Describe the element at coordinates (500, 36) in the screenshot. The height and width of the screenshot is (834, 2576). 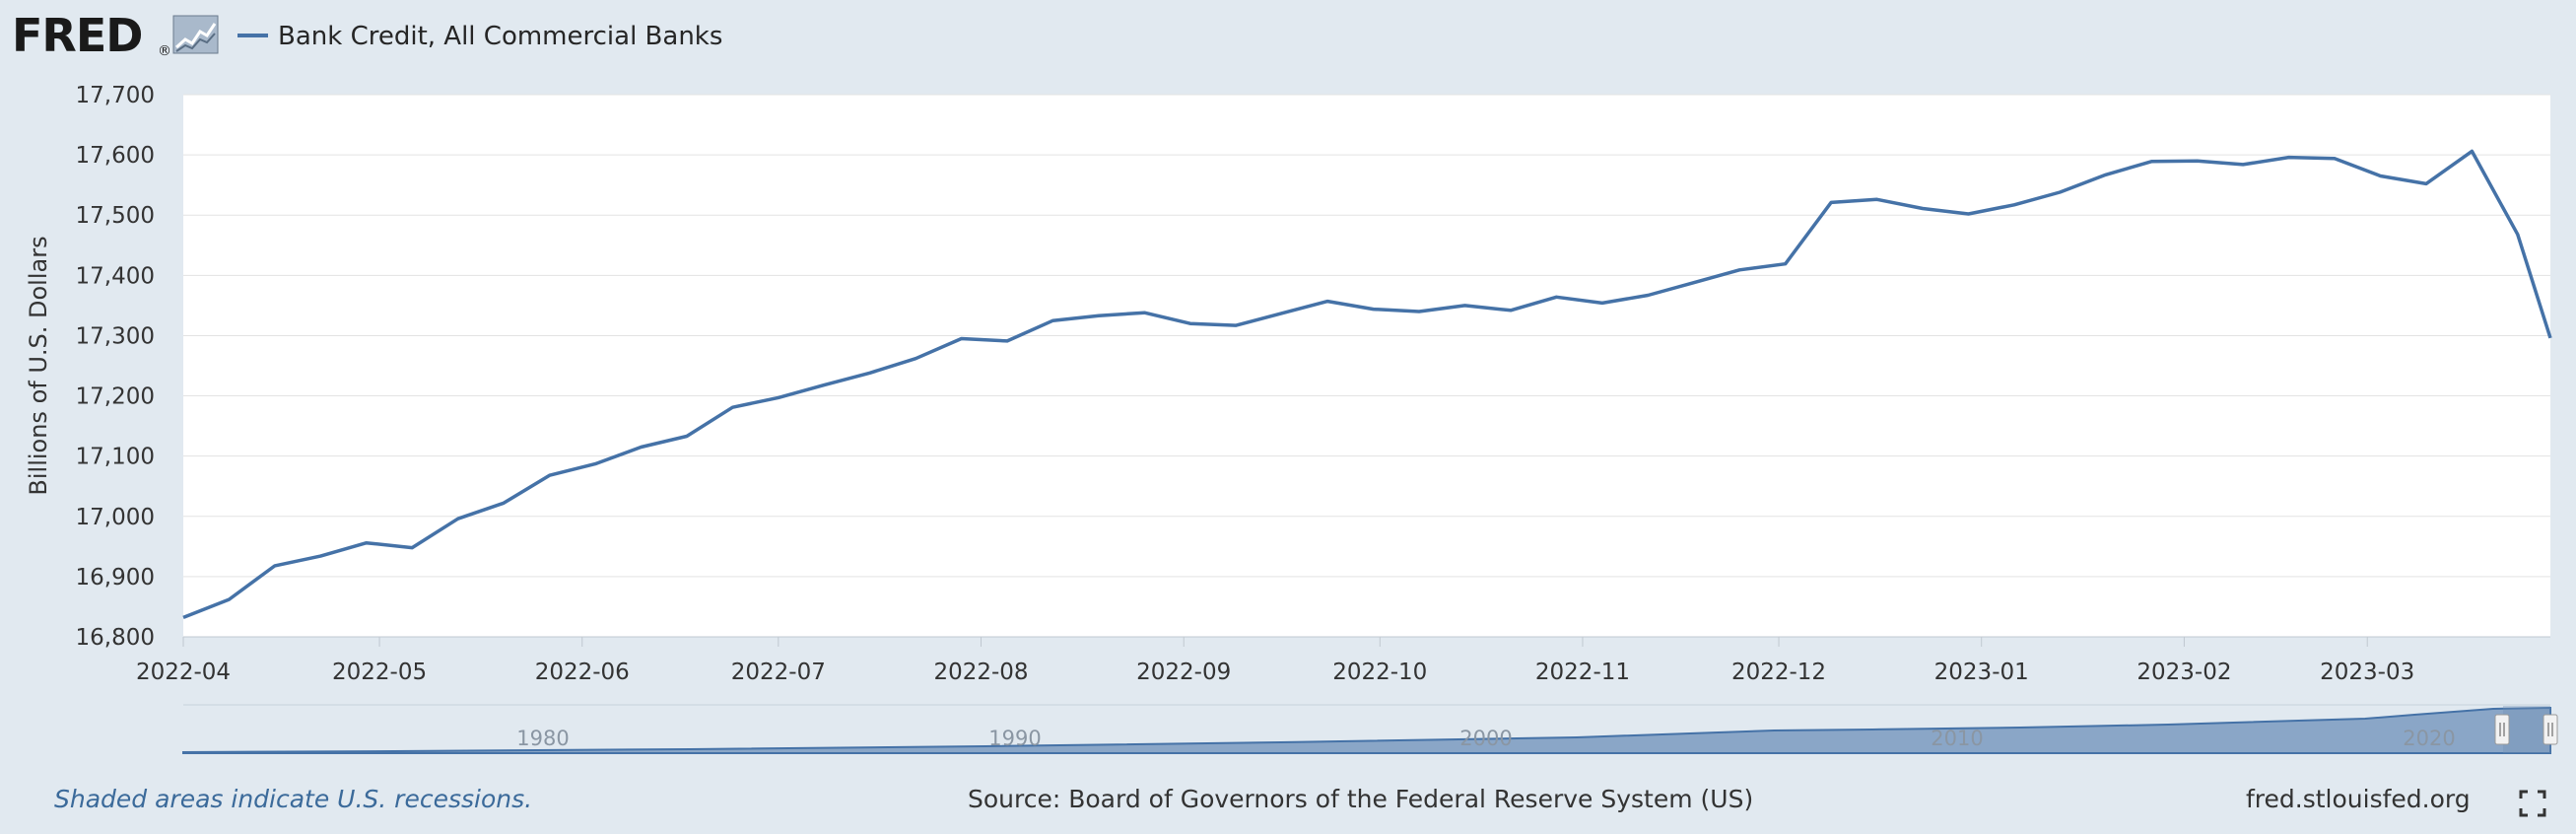
I see `legend-label: Bank Credit, All Commercial Banks` at that location.